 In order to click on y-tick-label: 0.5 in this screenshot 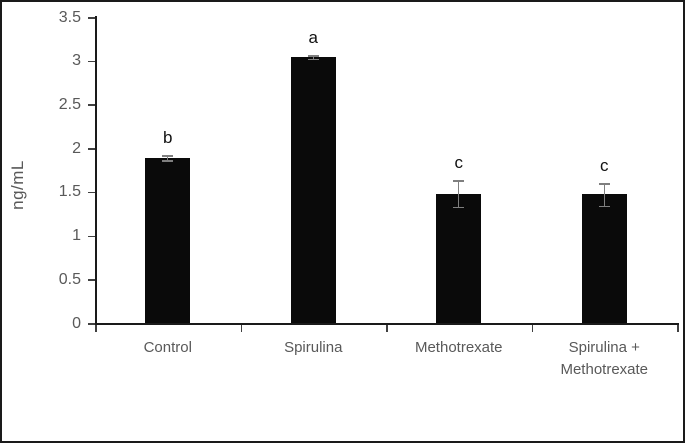, I will do `click(69, 279)`.